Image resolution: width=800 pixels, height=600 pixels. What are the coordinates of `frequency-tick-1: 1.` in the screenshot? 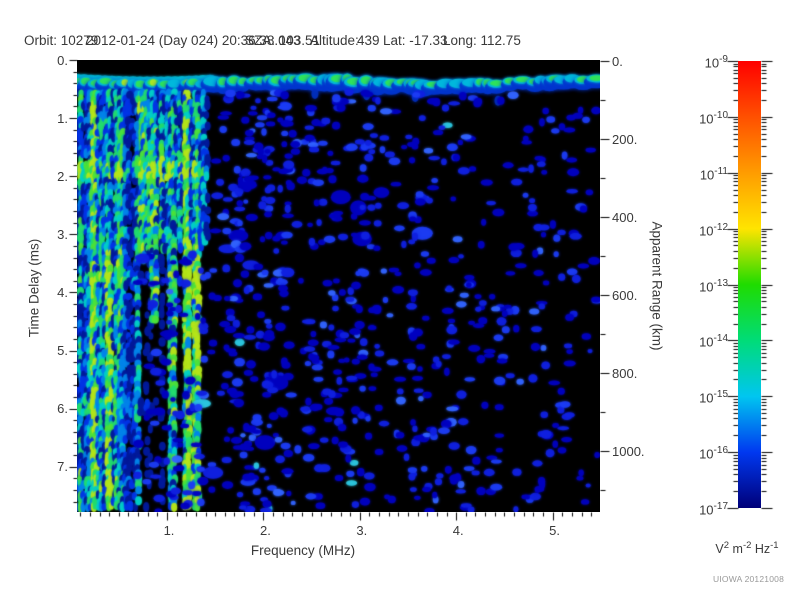 It's located at (169, 530).